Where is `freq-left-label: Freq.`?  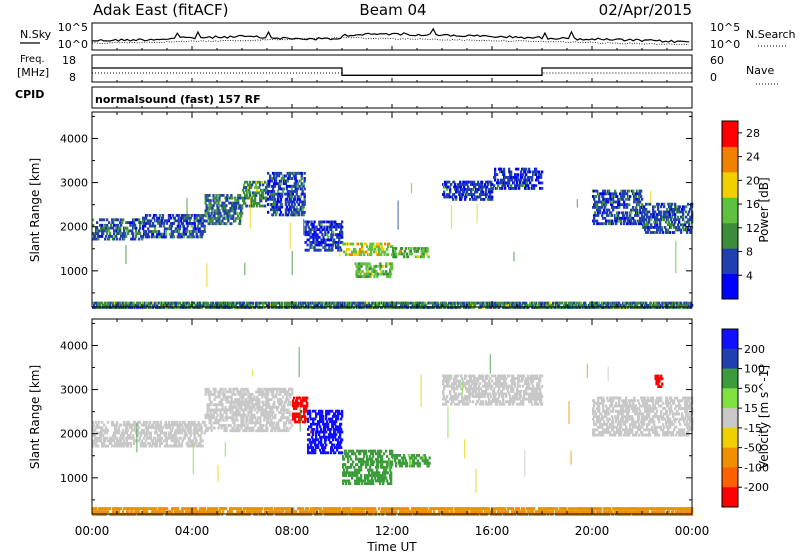
freq-left-label: Freq. is located at coordinates (32, 59).